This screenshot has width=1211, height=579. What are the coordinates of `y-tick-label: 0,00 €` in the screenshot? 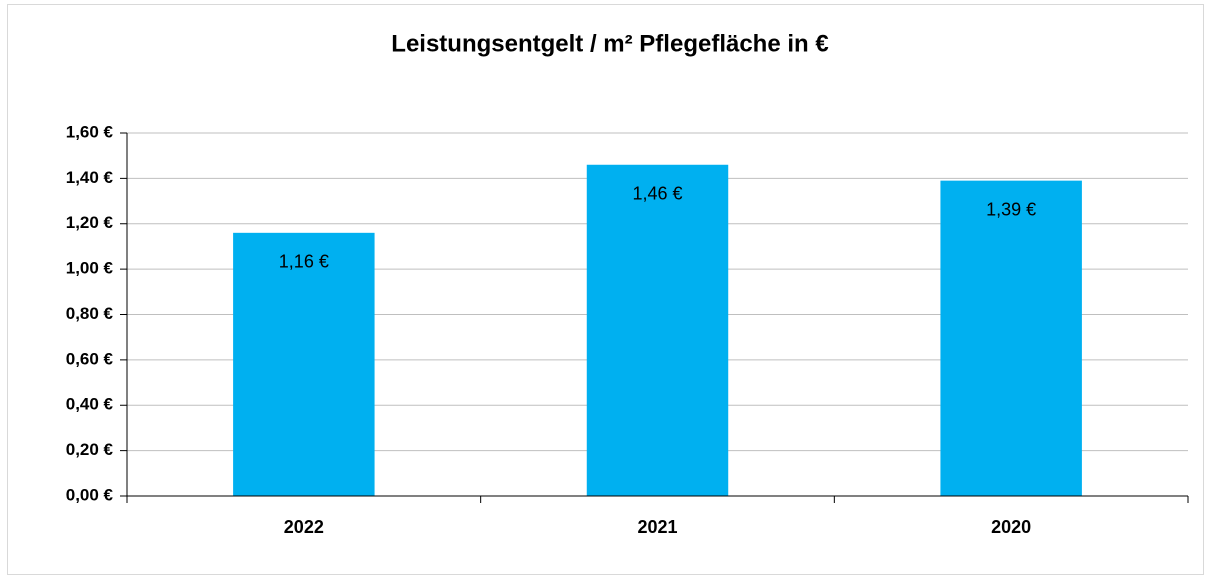 It's located at (90, 494).